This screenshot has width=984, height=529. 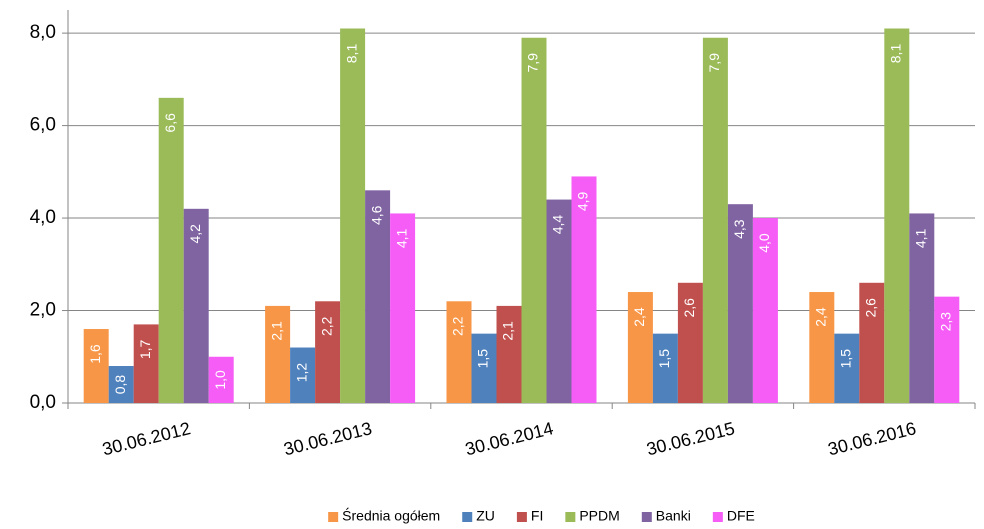 I want to click on x-tick-label: 30.06.2014, so click(x=509, y=438).